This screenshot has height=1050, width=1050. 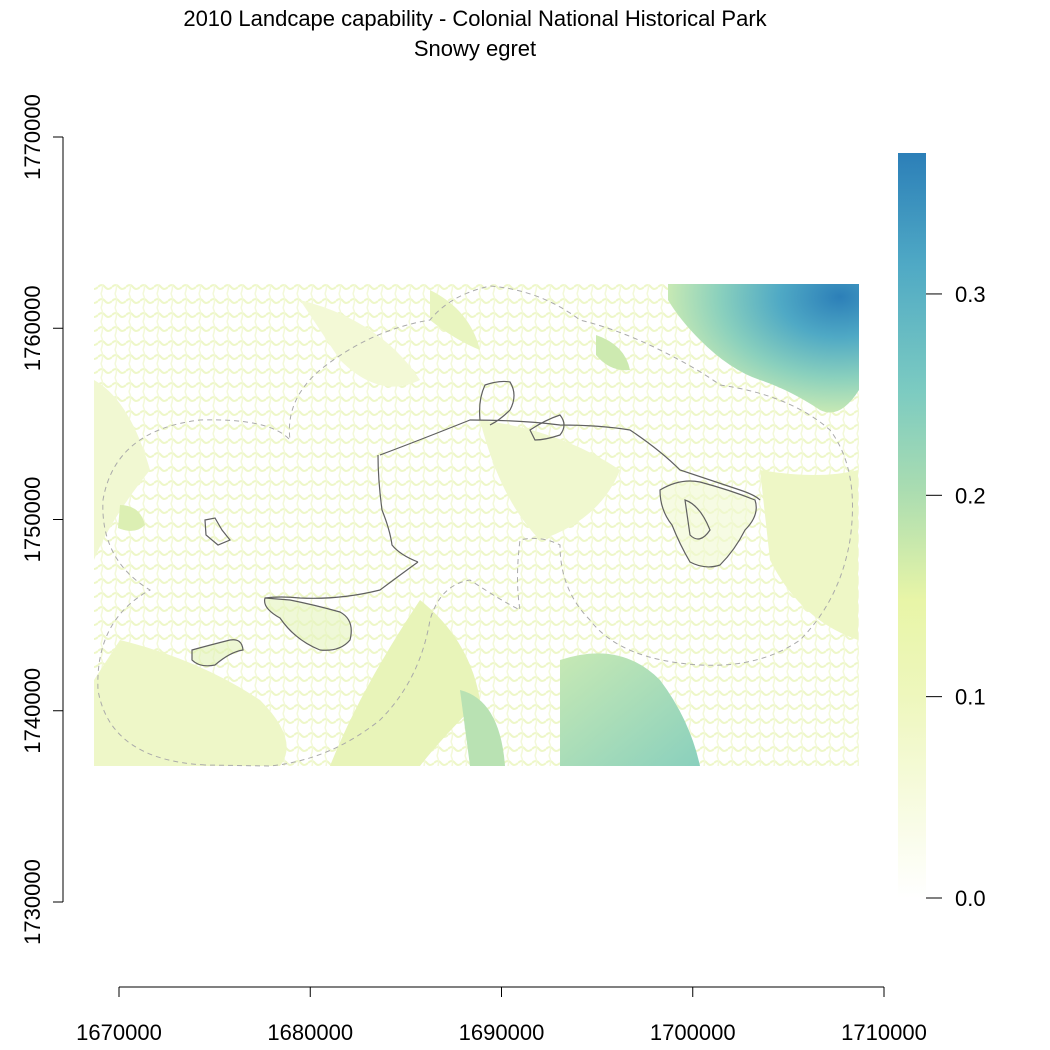 I want to click on northeast-high-capability-area, so click(x=763, y=348).